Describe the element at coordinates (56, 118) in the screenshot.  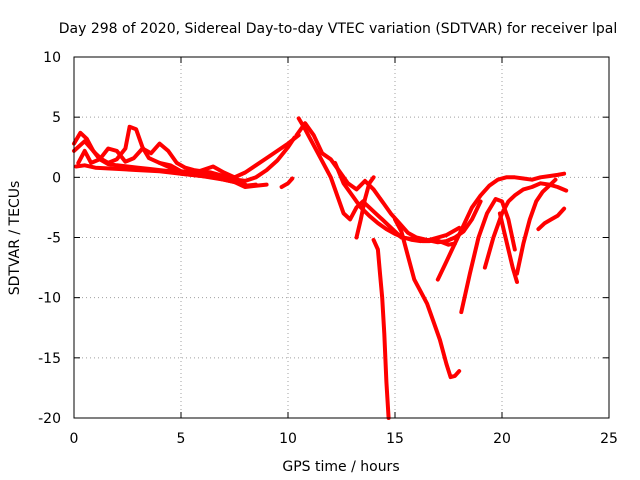
I see `y-tick-label: 5` at that location.